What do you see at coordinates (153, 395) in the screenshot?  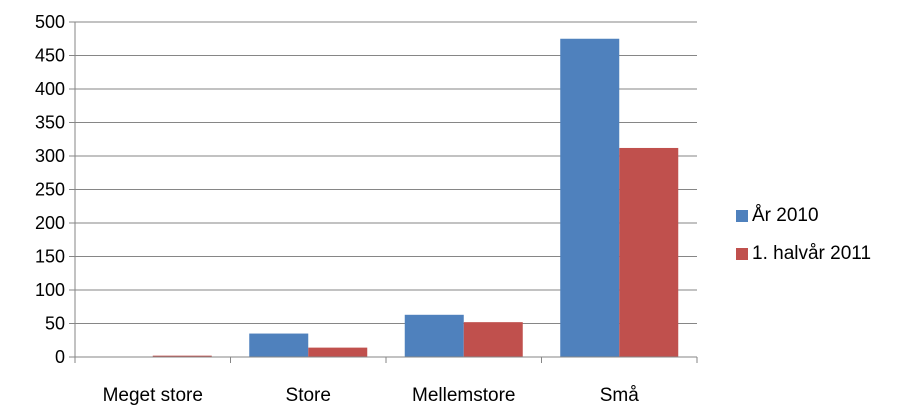 I see `x-category-label: Meget store` at bounding box center [153, 395].